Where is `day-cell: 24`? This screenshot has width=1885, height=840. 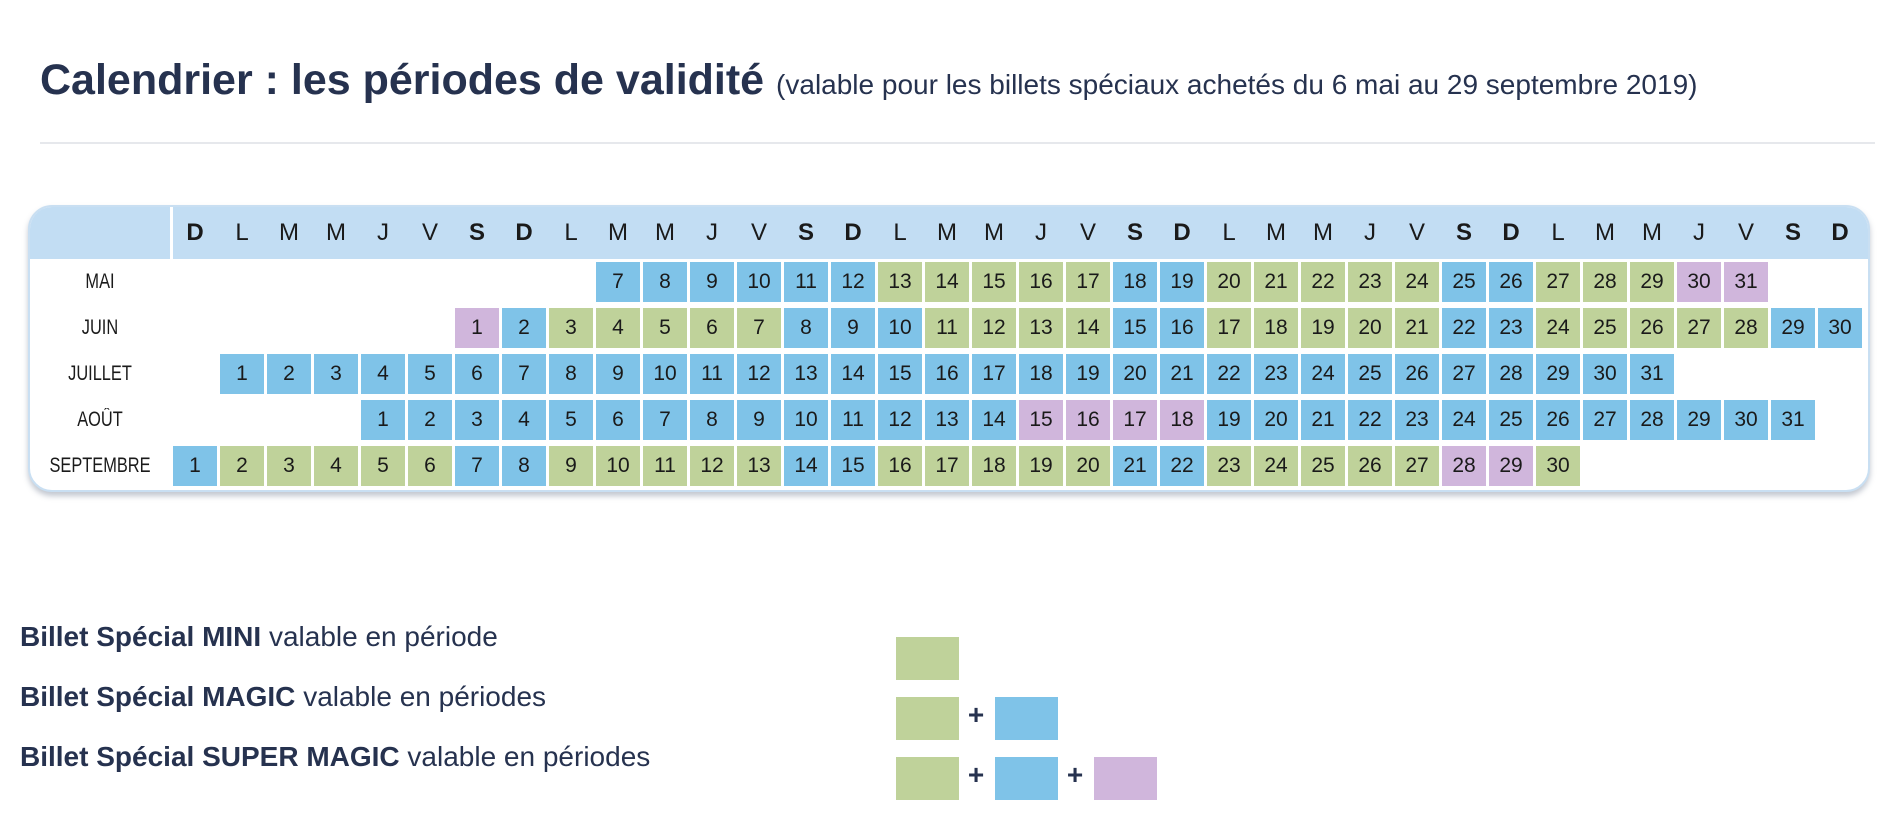
day-cell: 24 is located at coordinates (1464, 420).